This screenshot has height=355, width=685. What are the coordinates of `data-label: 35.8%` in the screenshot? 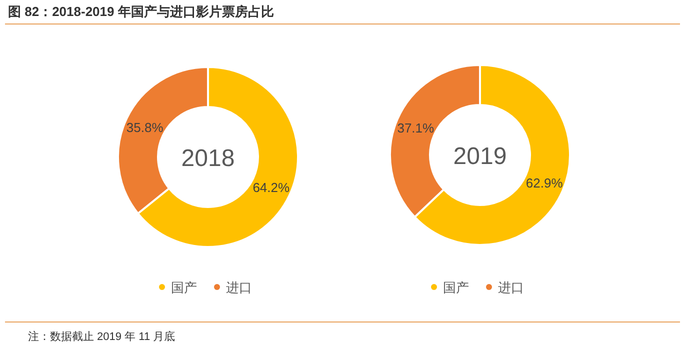 It's located at (145, 127).